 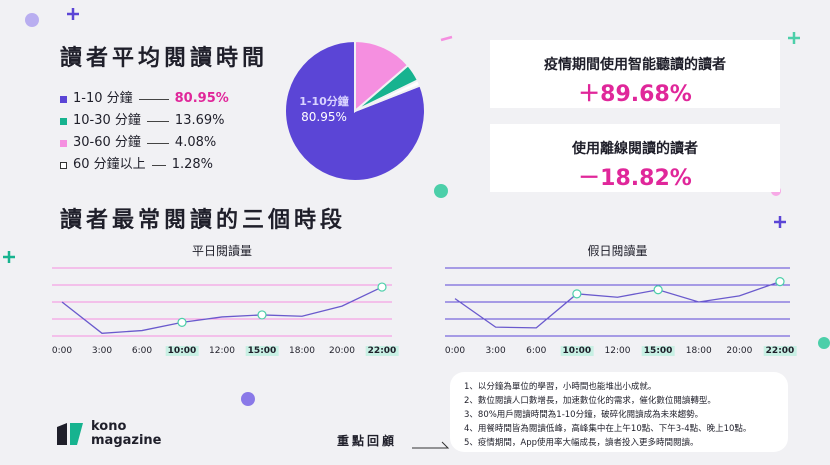 I want to click on stat-label: 使用離線閱讀的讀者, so click(x=635, y=149).